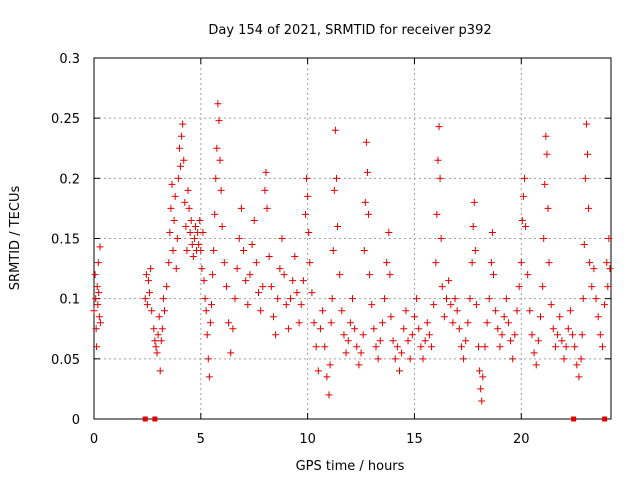  I want to click on x-tick-label: 5, so click(201, 439).